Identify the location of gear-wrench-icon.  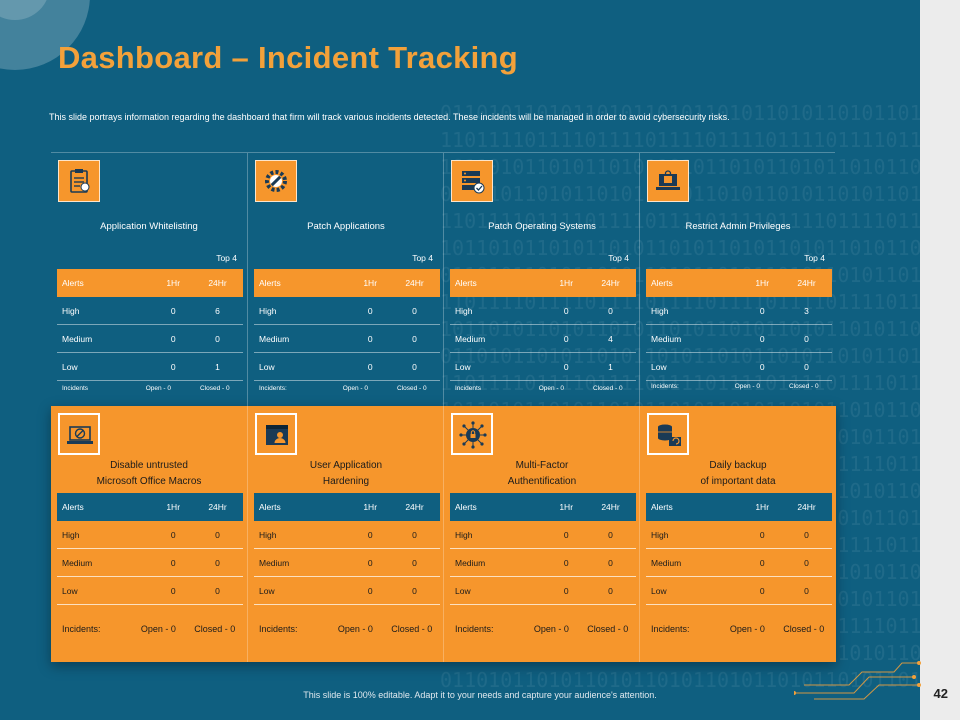
(276, 181).